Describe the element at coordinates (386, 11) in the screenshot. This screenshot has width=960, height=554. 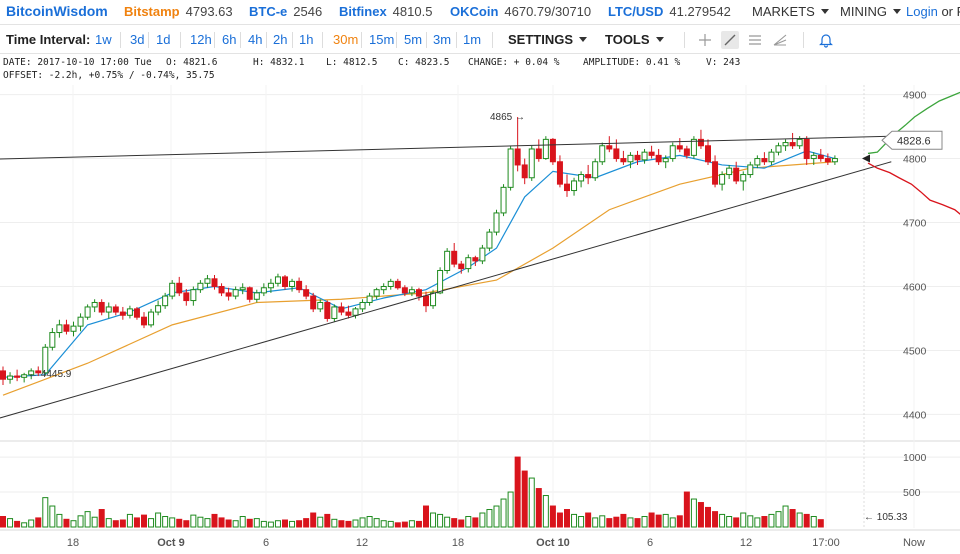
I see `ticker-bitfinex: Bitfinex 4810.5` at that location.